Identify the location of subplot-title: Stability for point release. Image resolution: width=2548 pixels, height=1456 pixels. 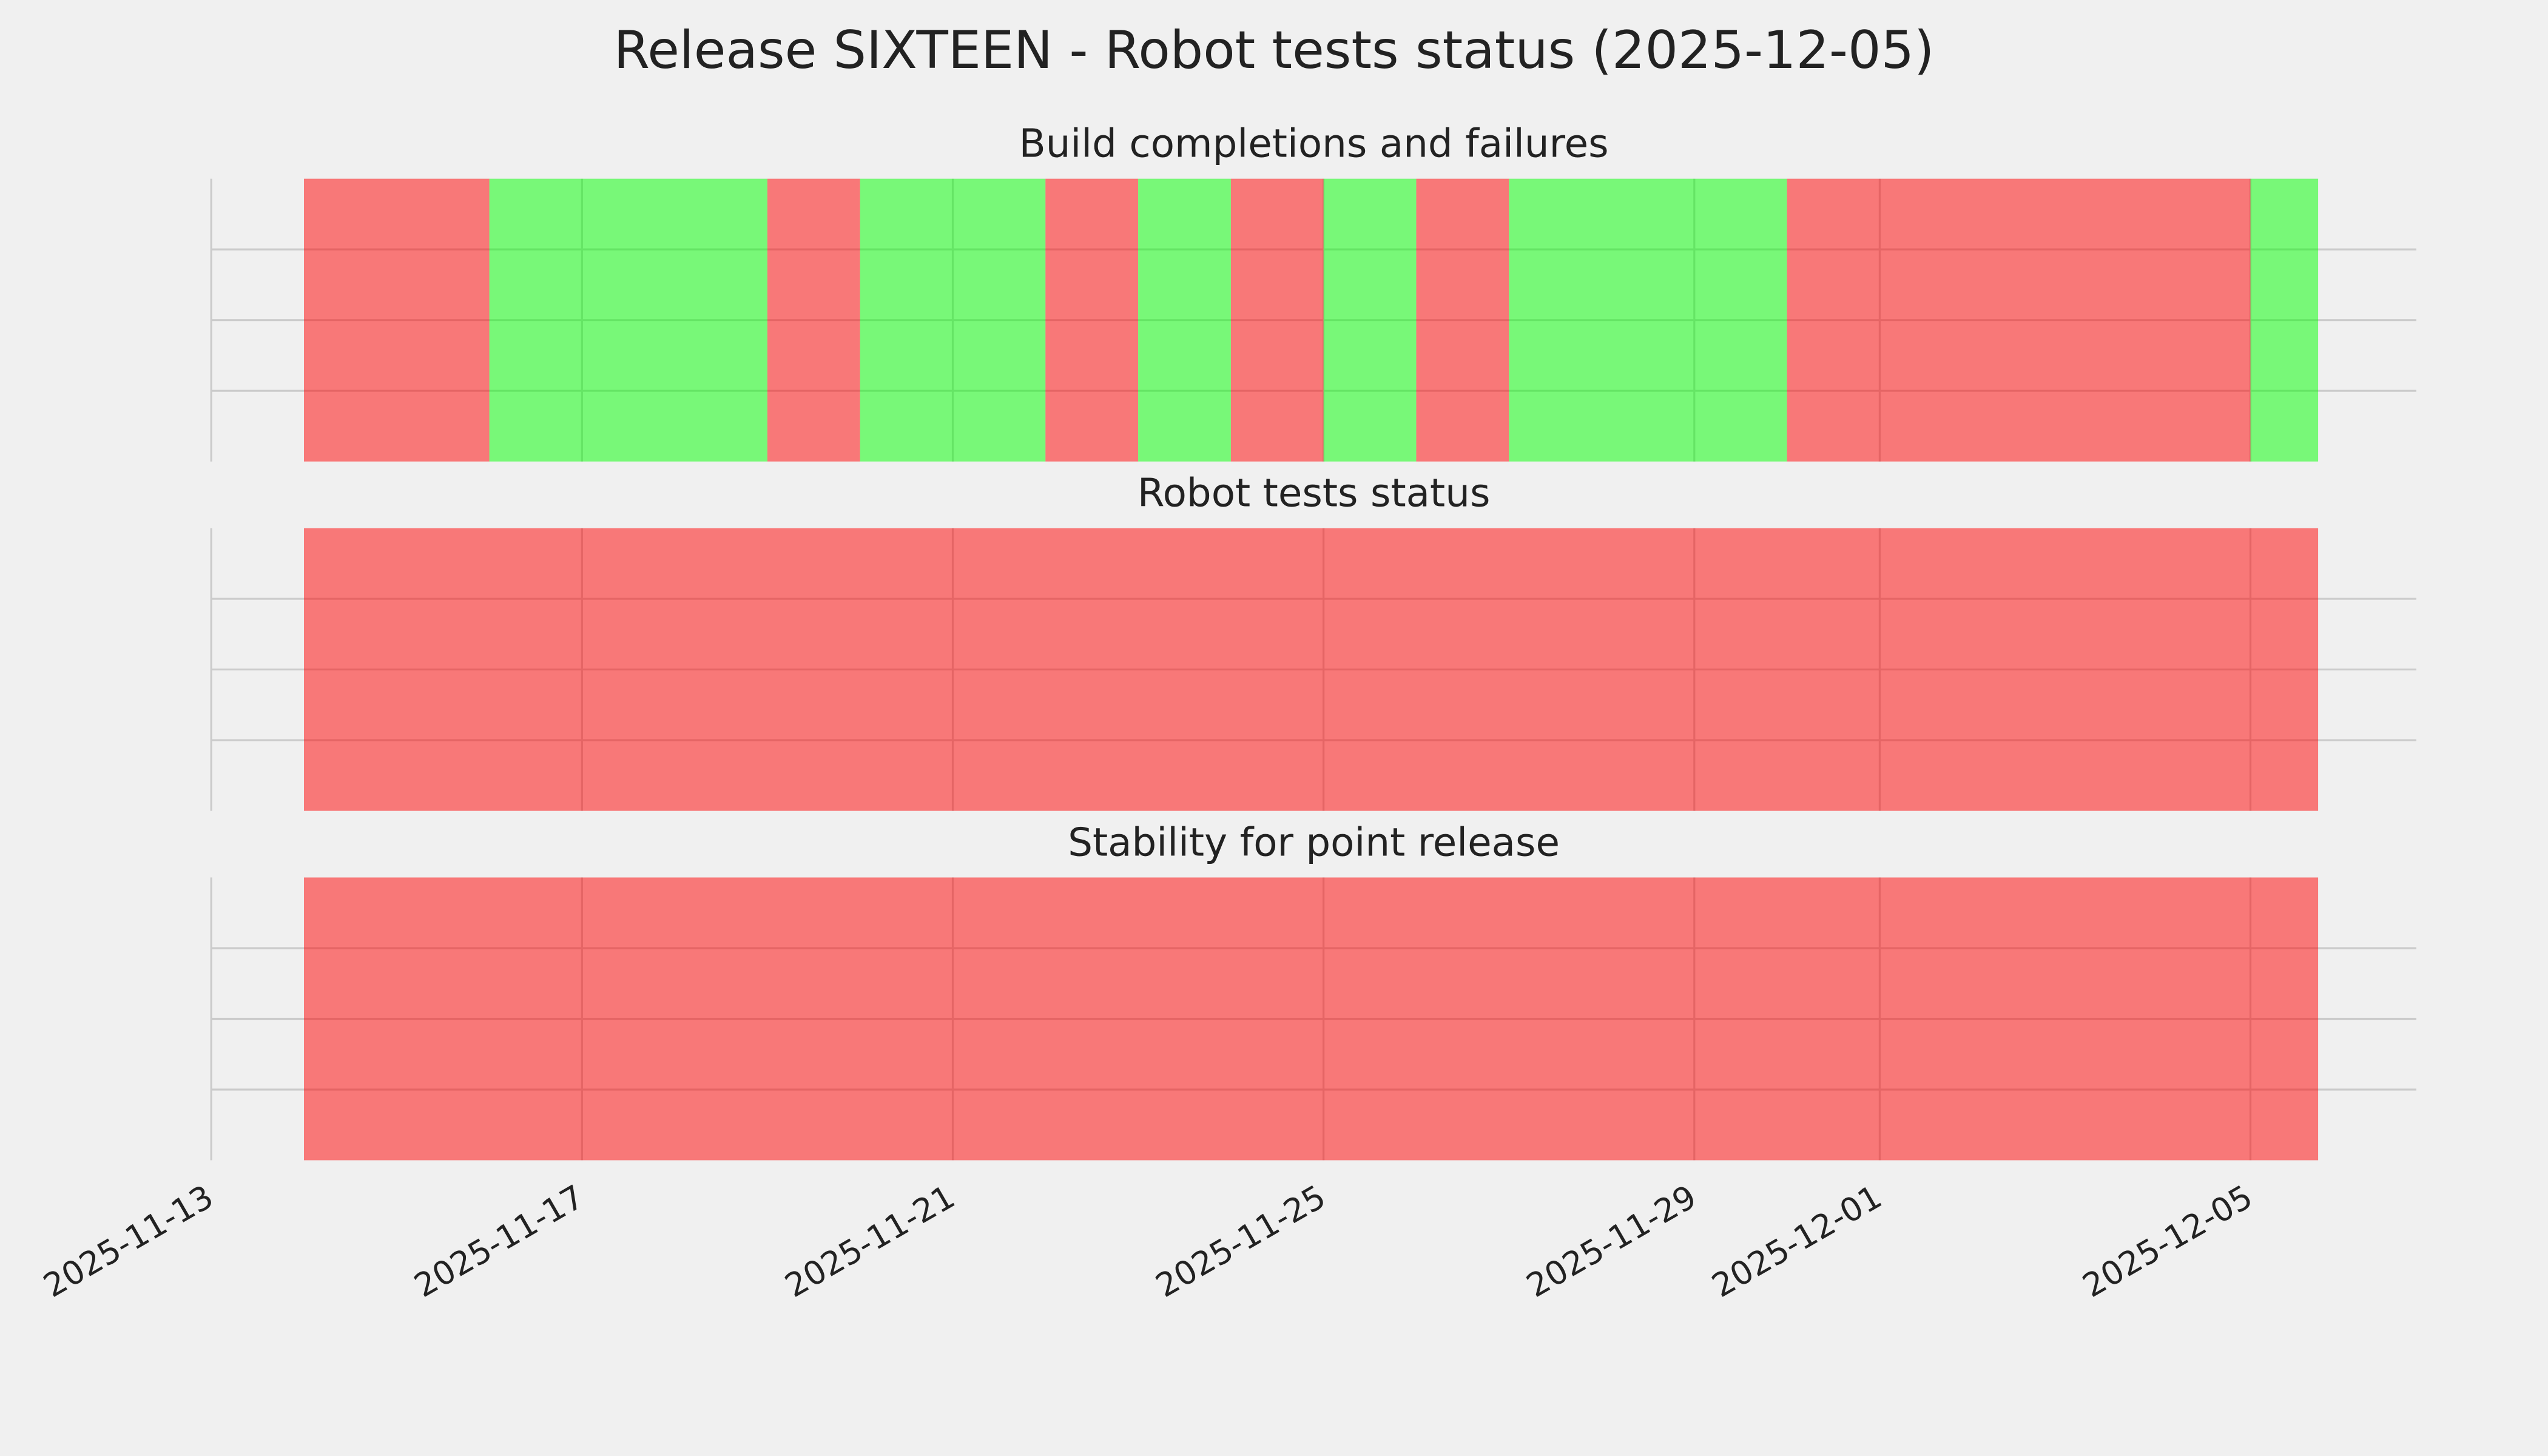
(1314, 842).